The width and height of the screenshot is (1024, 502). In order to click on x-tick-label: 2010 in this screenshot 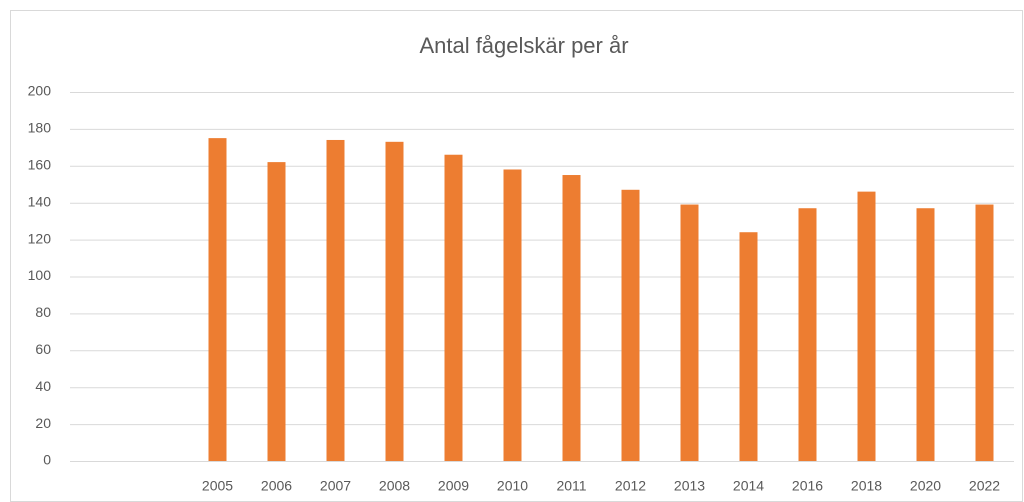, I will do `click(512, 486)`.